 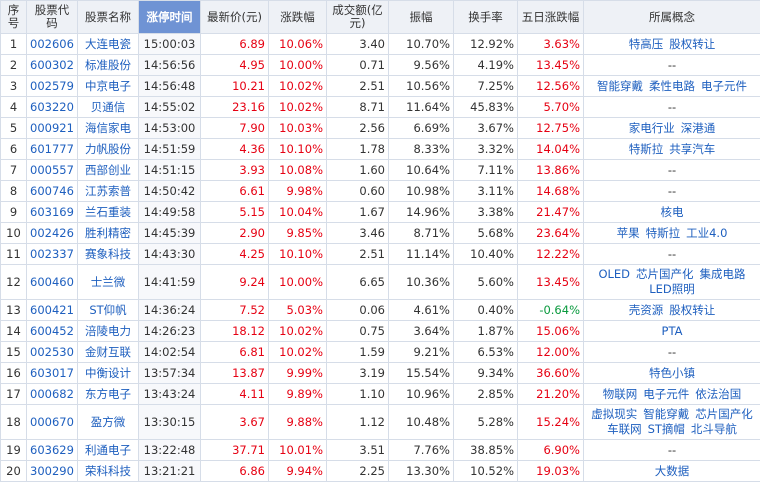 What do you see at coordinates (672, 331) in the screenshot?
I see `concept-tag-link: PTA` at bounding box center [672, 331].